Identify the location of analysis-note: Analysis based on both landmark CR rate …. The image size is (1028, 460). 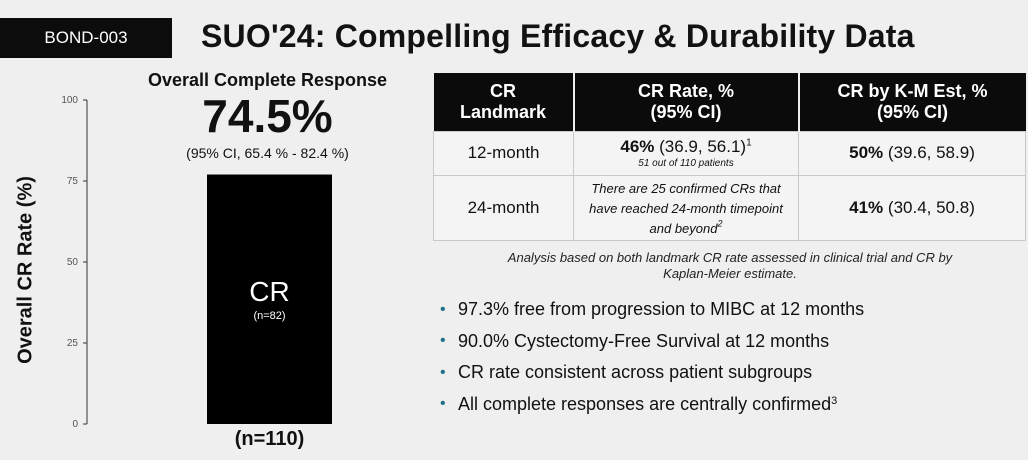
(730, 265).